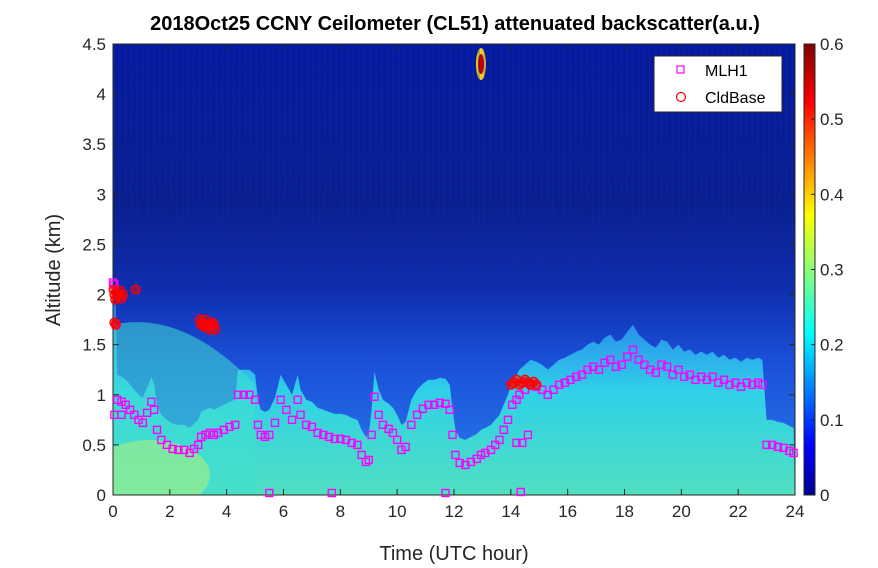 The width and height of the screenshot is (878, 568). I want to click on x-tick-label: 14, so click(510, 511).